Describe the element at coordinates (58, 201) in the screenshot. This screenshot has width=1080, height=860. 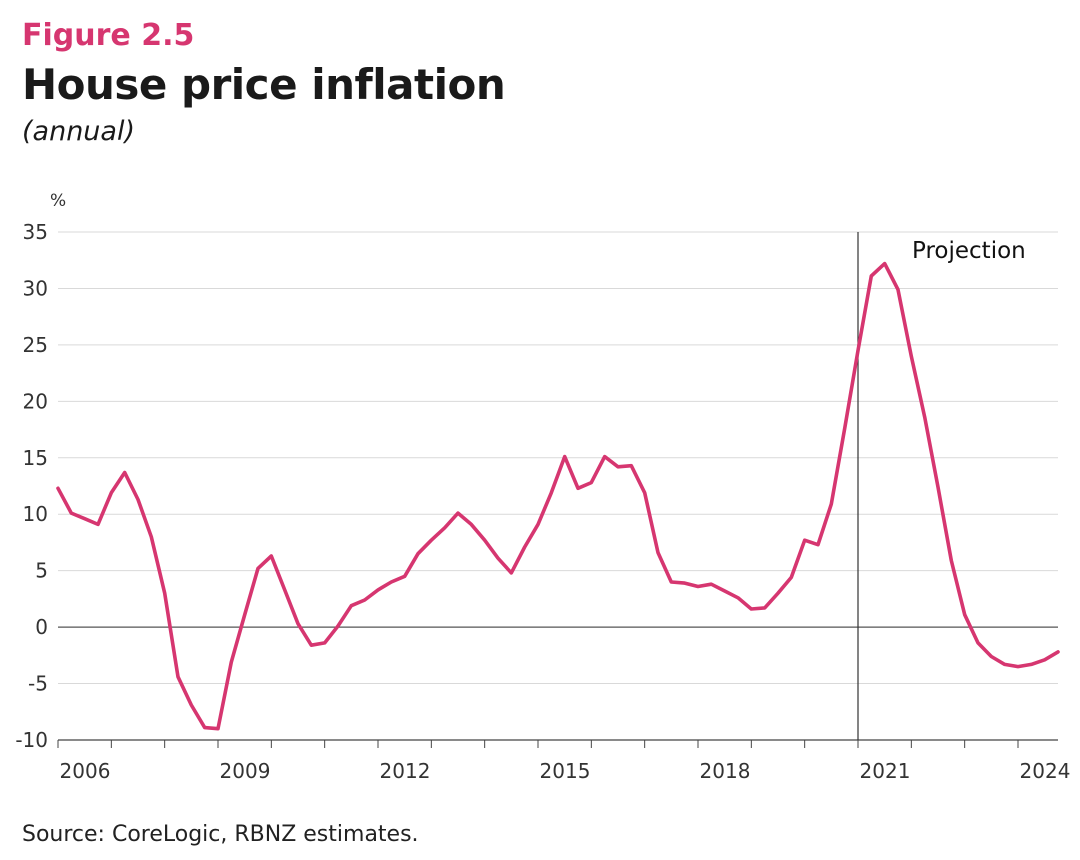
I see `y-axis-unit-label: %` at that location.